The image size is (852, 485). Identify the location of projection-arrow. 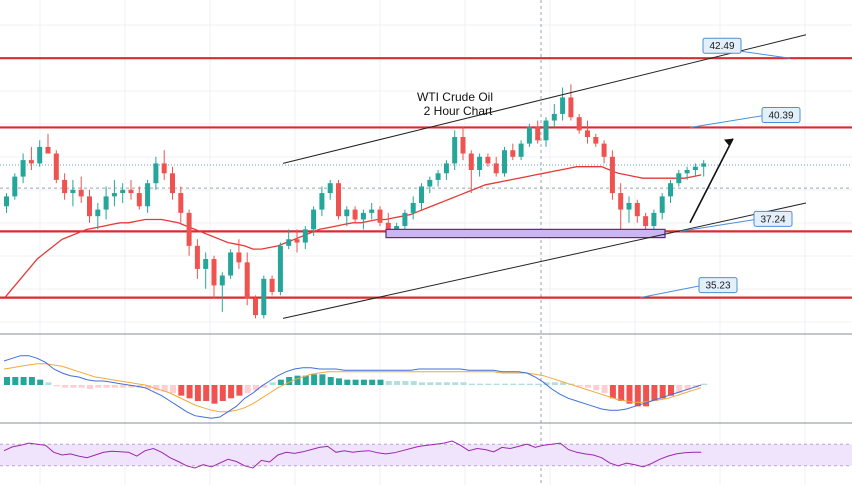
(711, 181).